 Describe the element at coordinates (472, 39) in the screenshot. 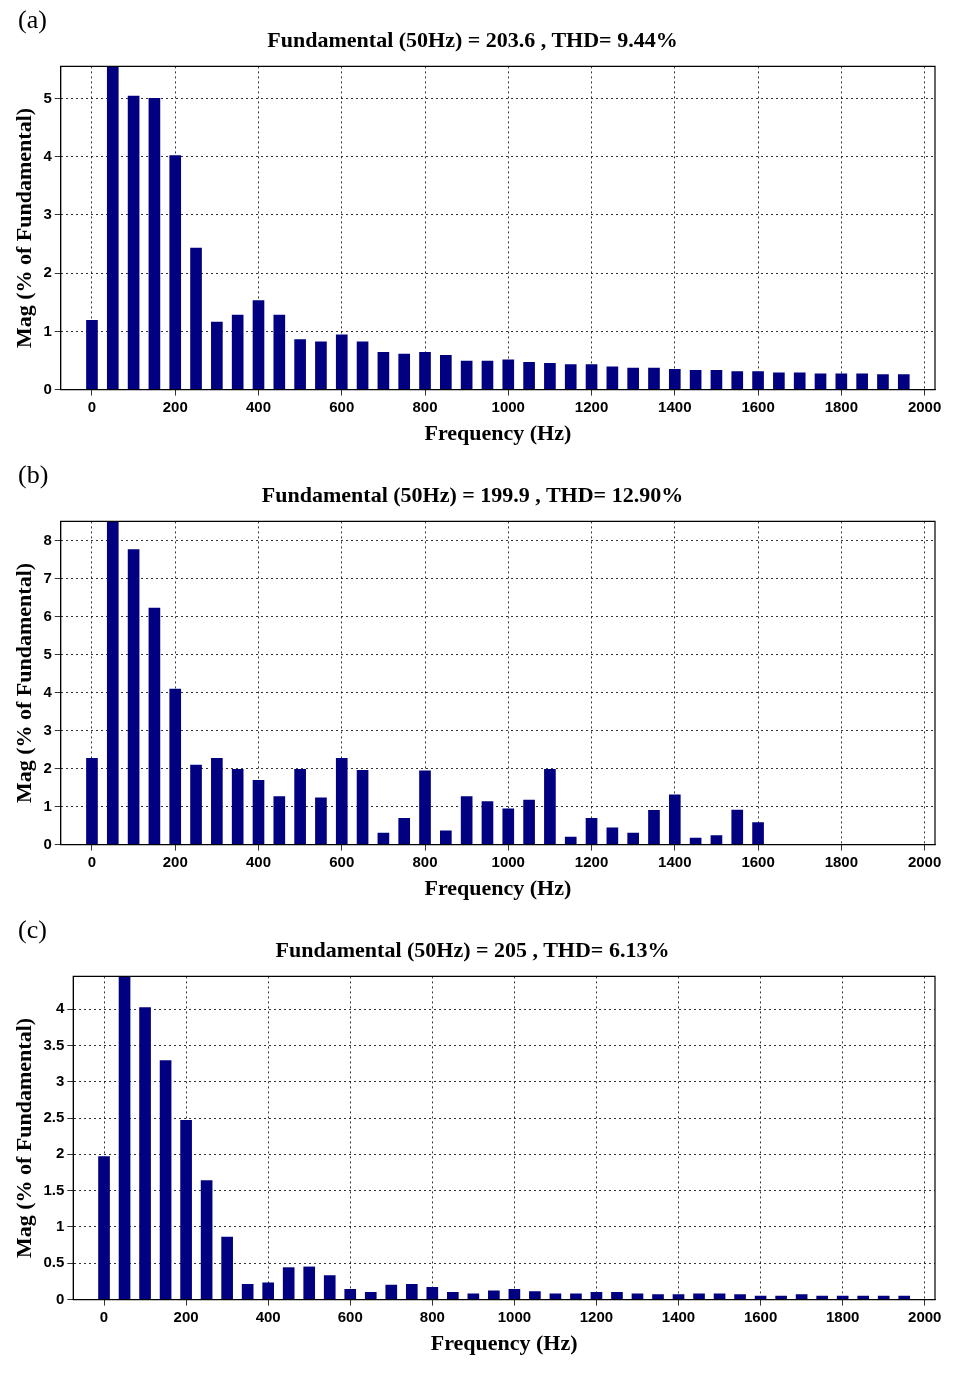

I see `chart-title: Fundamental (50Hz) = 203.6 , THD= 9.44%` at that location.